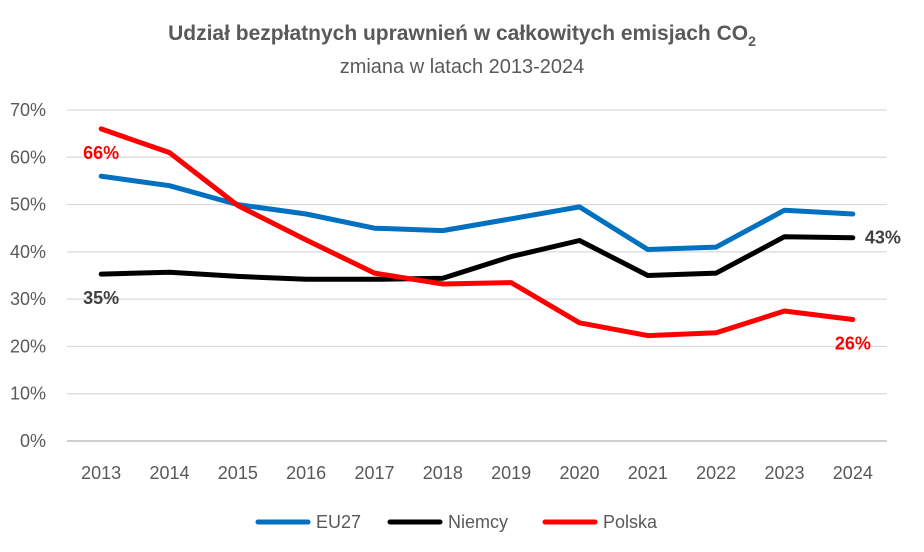 The image size is (924, 552). What do you see at coordinates (101, 298) in the screenshot?
I see `data-label: 35%` at bounding box center [101, 298].